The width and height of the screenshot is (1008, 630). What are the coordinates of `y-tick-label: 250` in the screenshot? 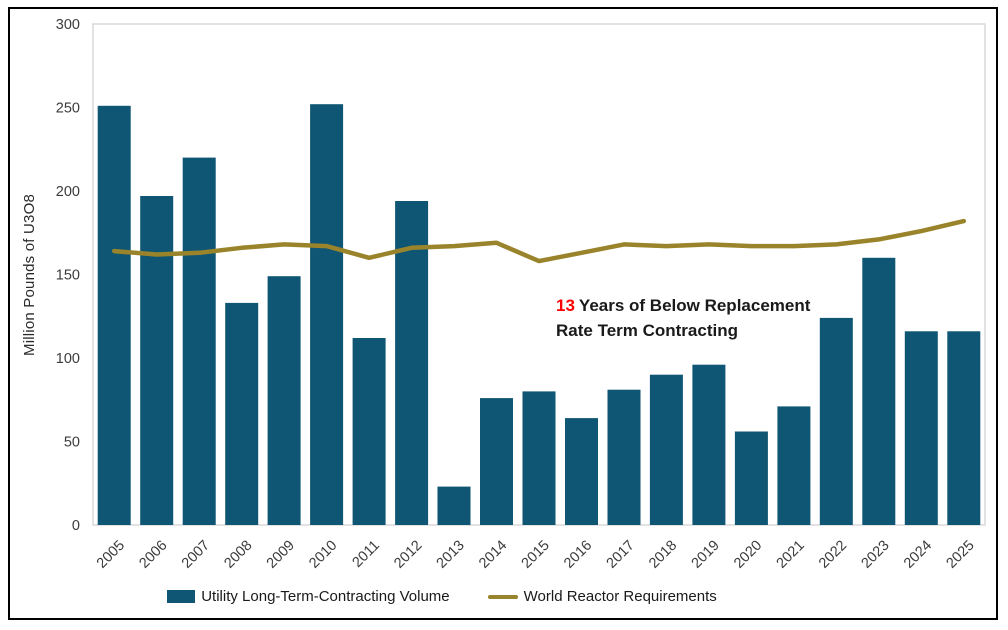 It's located at (68, 109).